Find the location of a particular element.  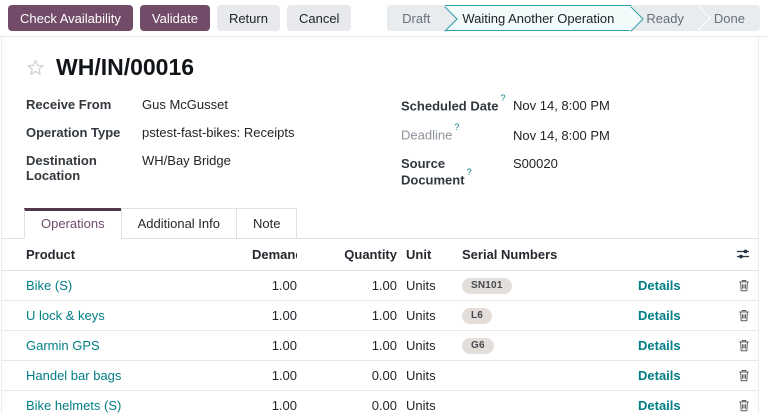

source-document-value: S00020 is located at coordinates (535, 163).